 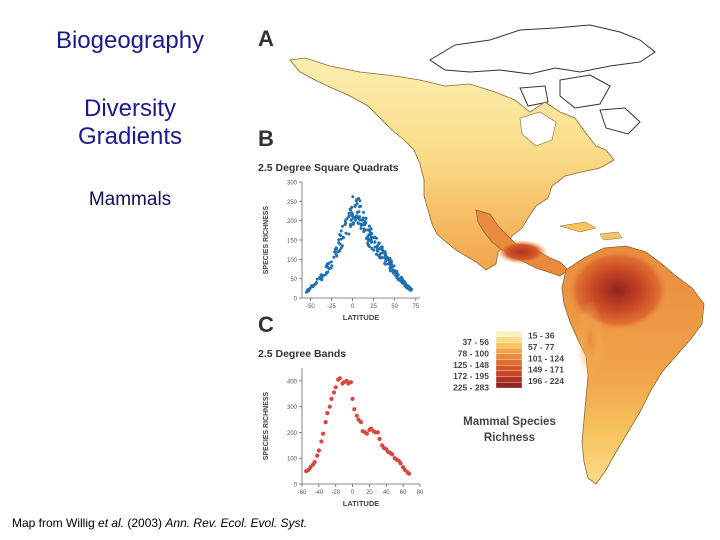 What do you see at coordinates (353, 307) in the screenshot?
I see `x-tick-label: 0` at bounding box center [353, 307].